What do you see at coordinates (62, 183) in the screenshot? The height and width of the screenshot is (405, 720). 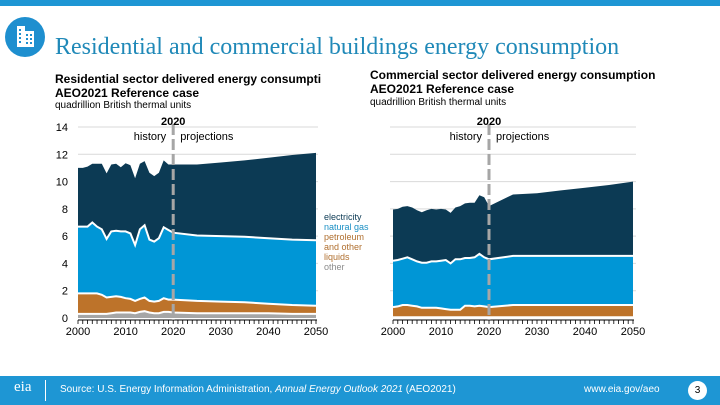 I see `y-tick-label: 10` at bounding box center [62, 183].